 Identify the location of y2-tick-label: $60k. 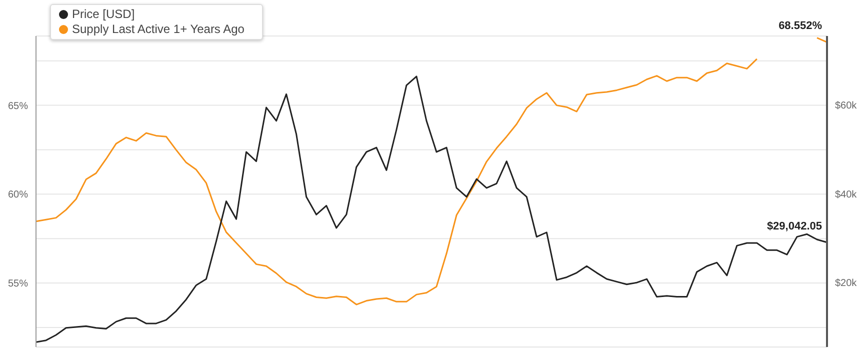
(846, 106).